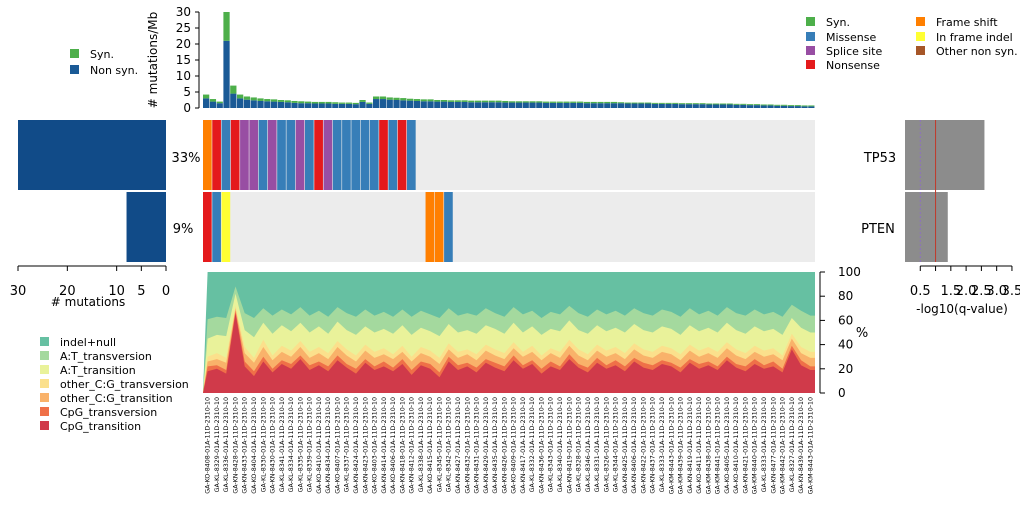 Image resolution: width=1020 pixels, height=508 pixels. Describe the element at coordinates (458, 445) in the screenshot. I see `sample-label: GA-KN-8427-01A-11D-2310-10` at that location.